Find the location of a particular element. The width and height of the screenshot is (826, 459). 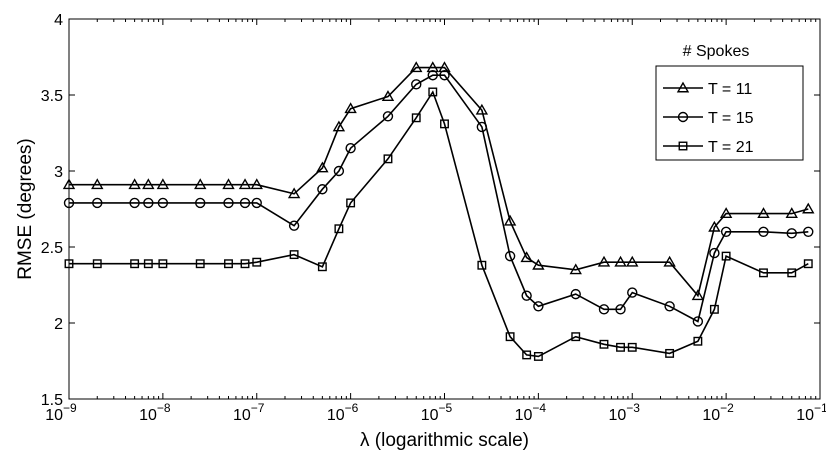

x-tick-label: 10⁻⁸ is located at coordinates (155, 412).